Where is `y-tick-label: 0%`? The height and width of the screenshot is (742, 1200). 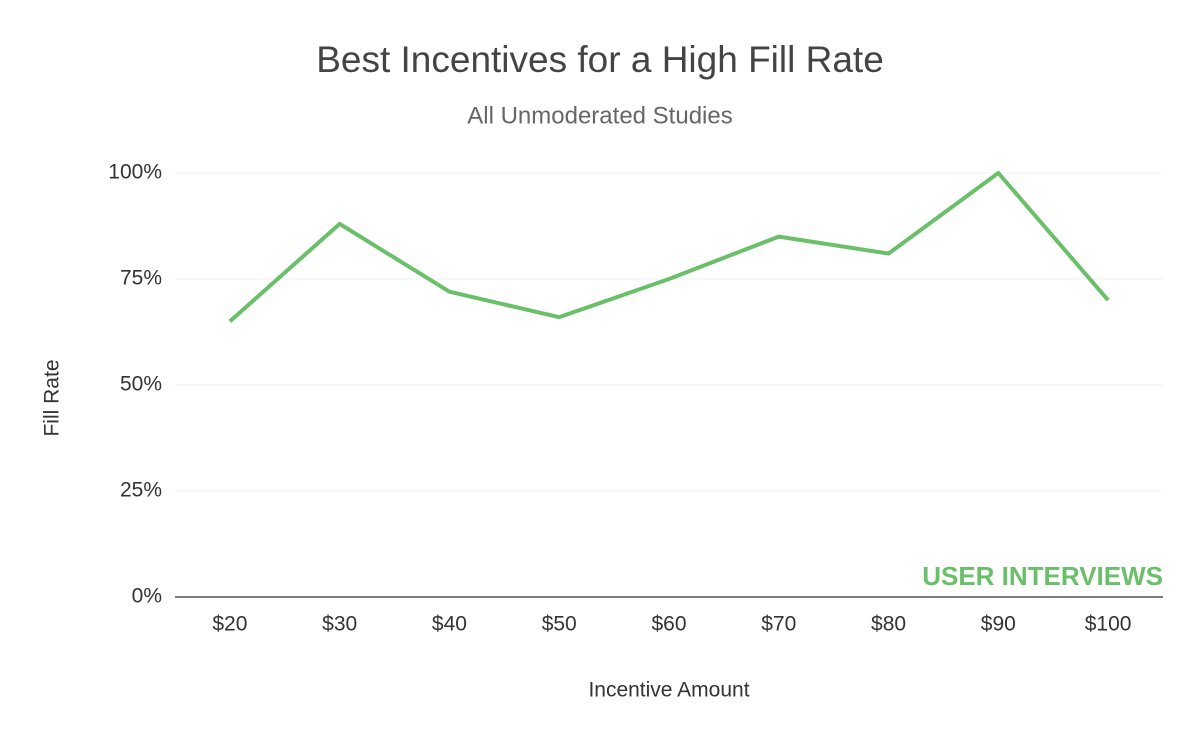
y-tick-label: 0% is located at coordinates (147, 596).